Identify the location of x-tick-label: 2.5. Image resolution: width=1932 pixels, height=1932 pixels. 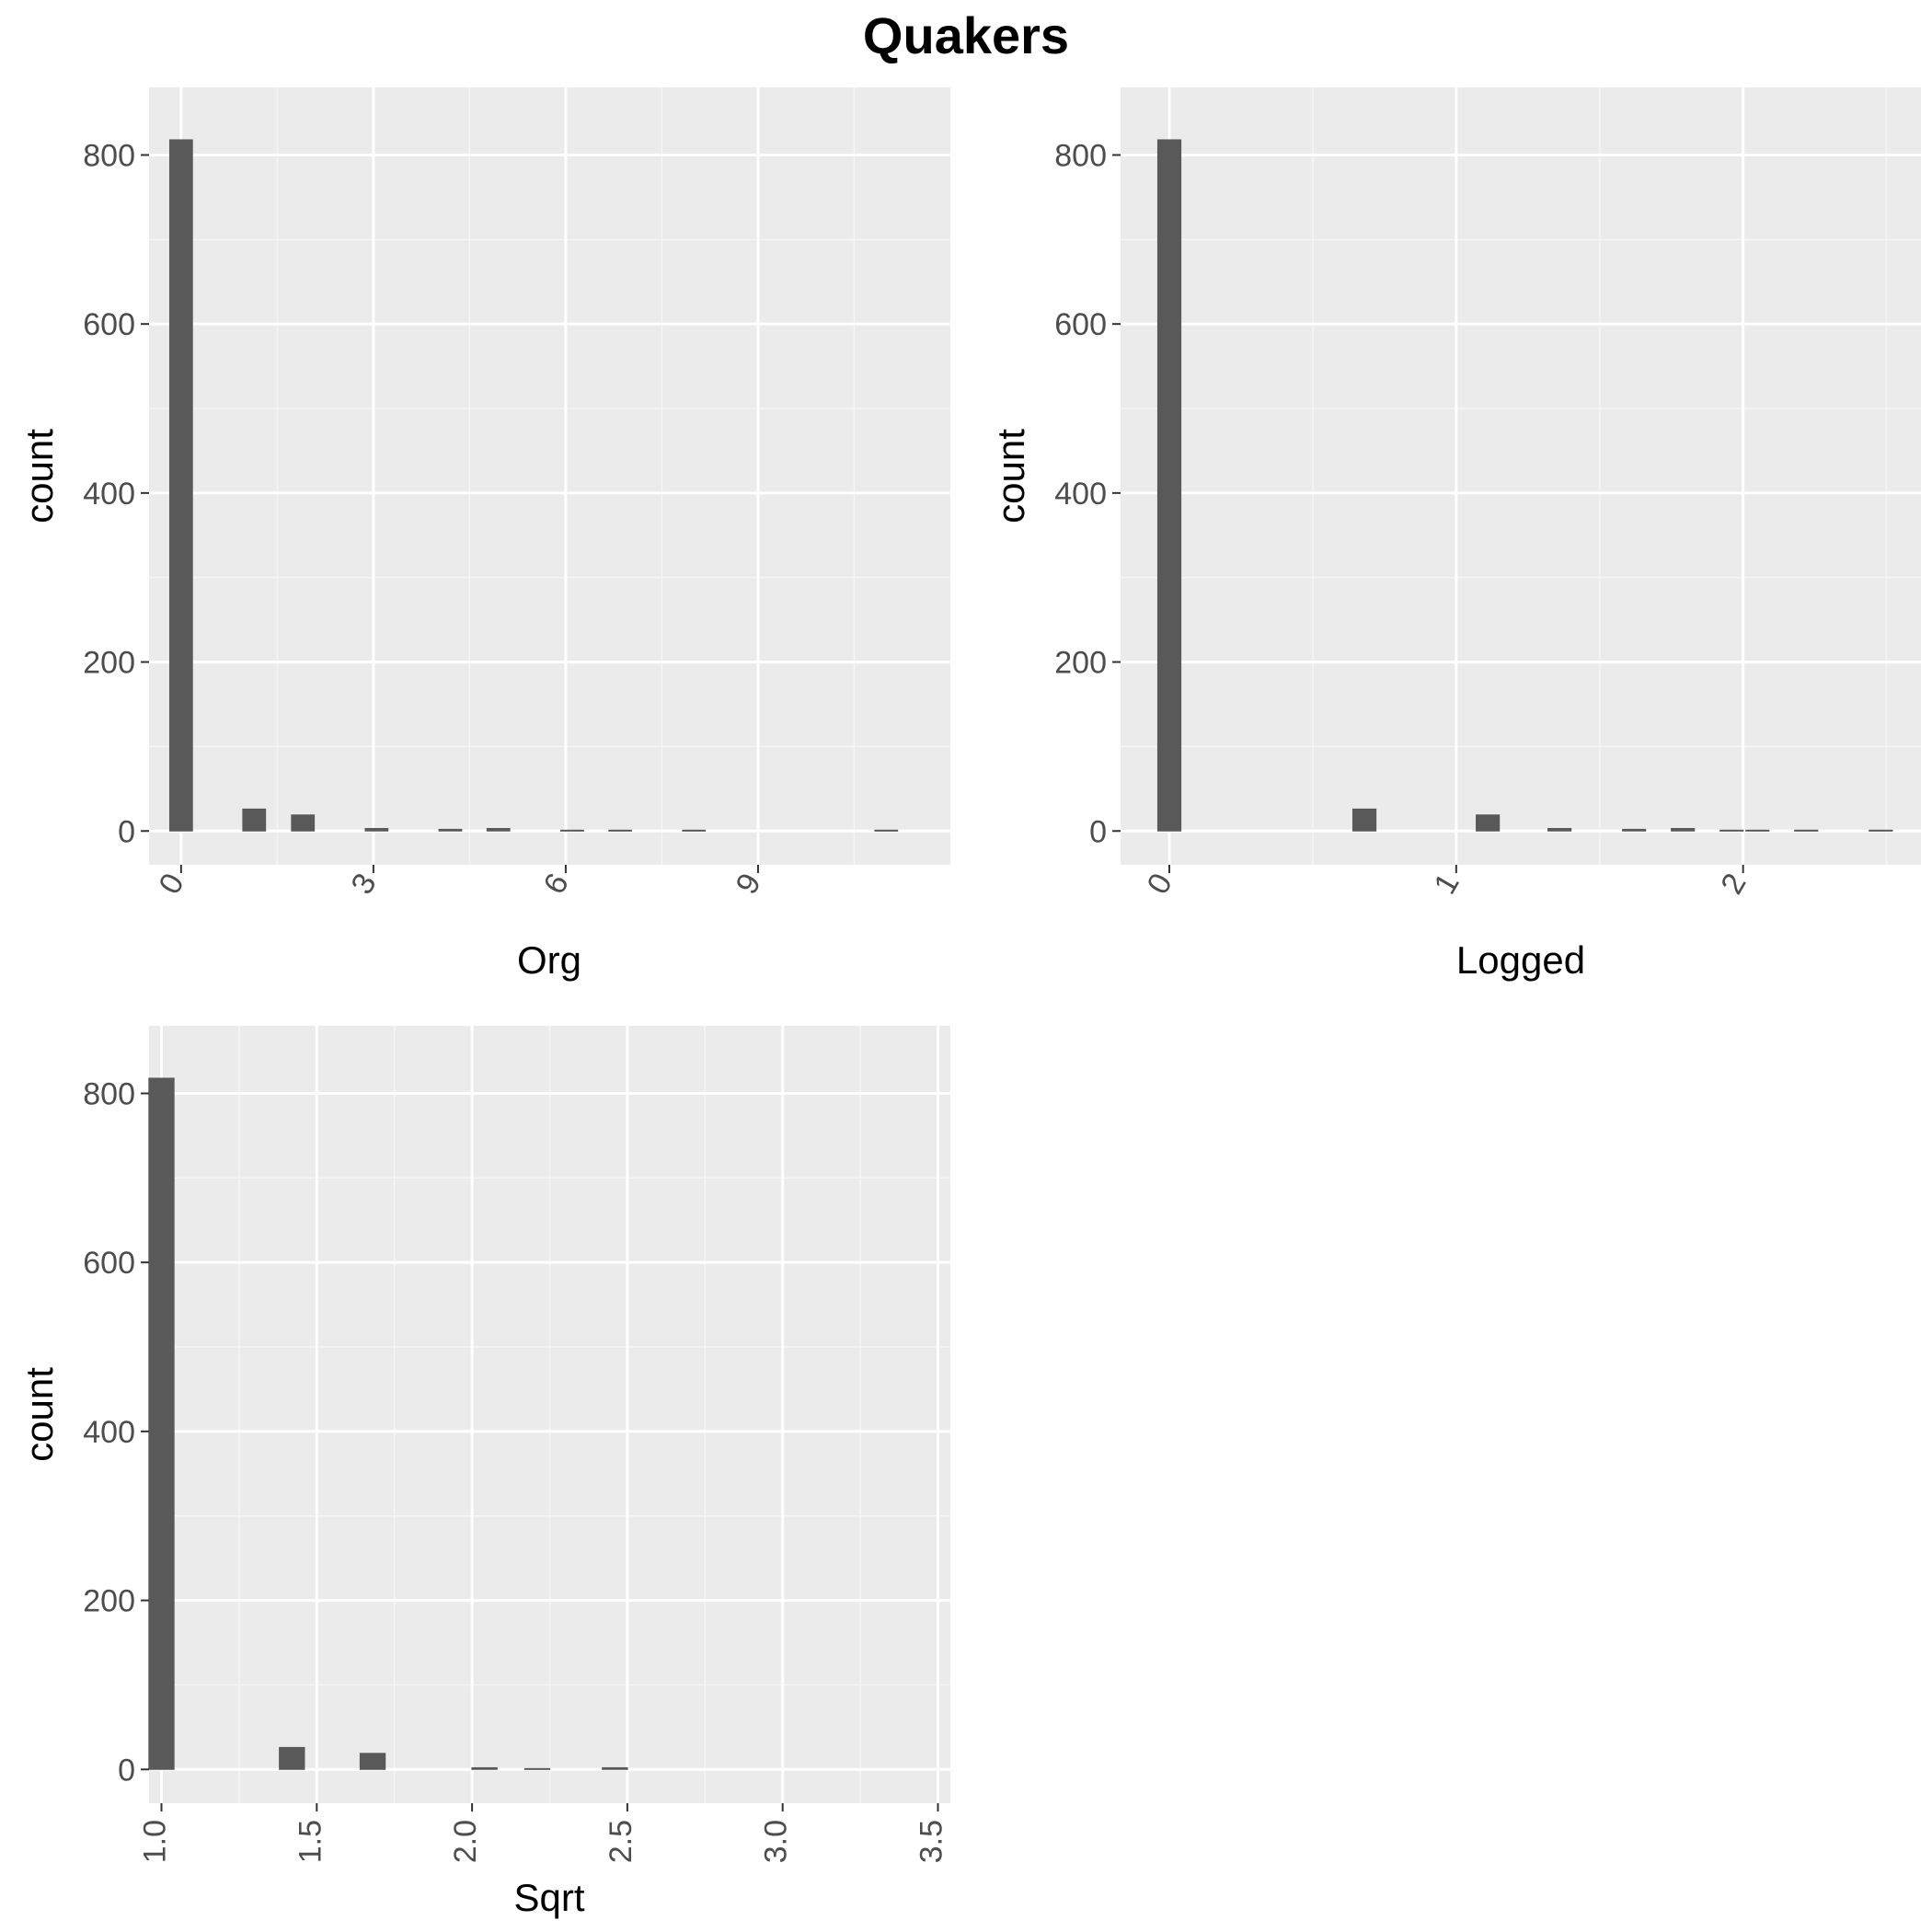
(621, 1841).